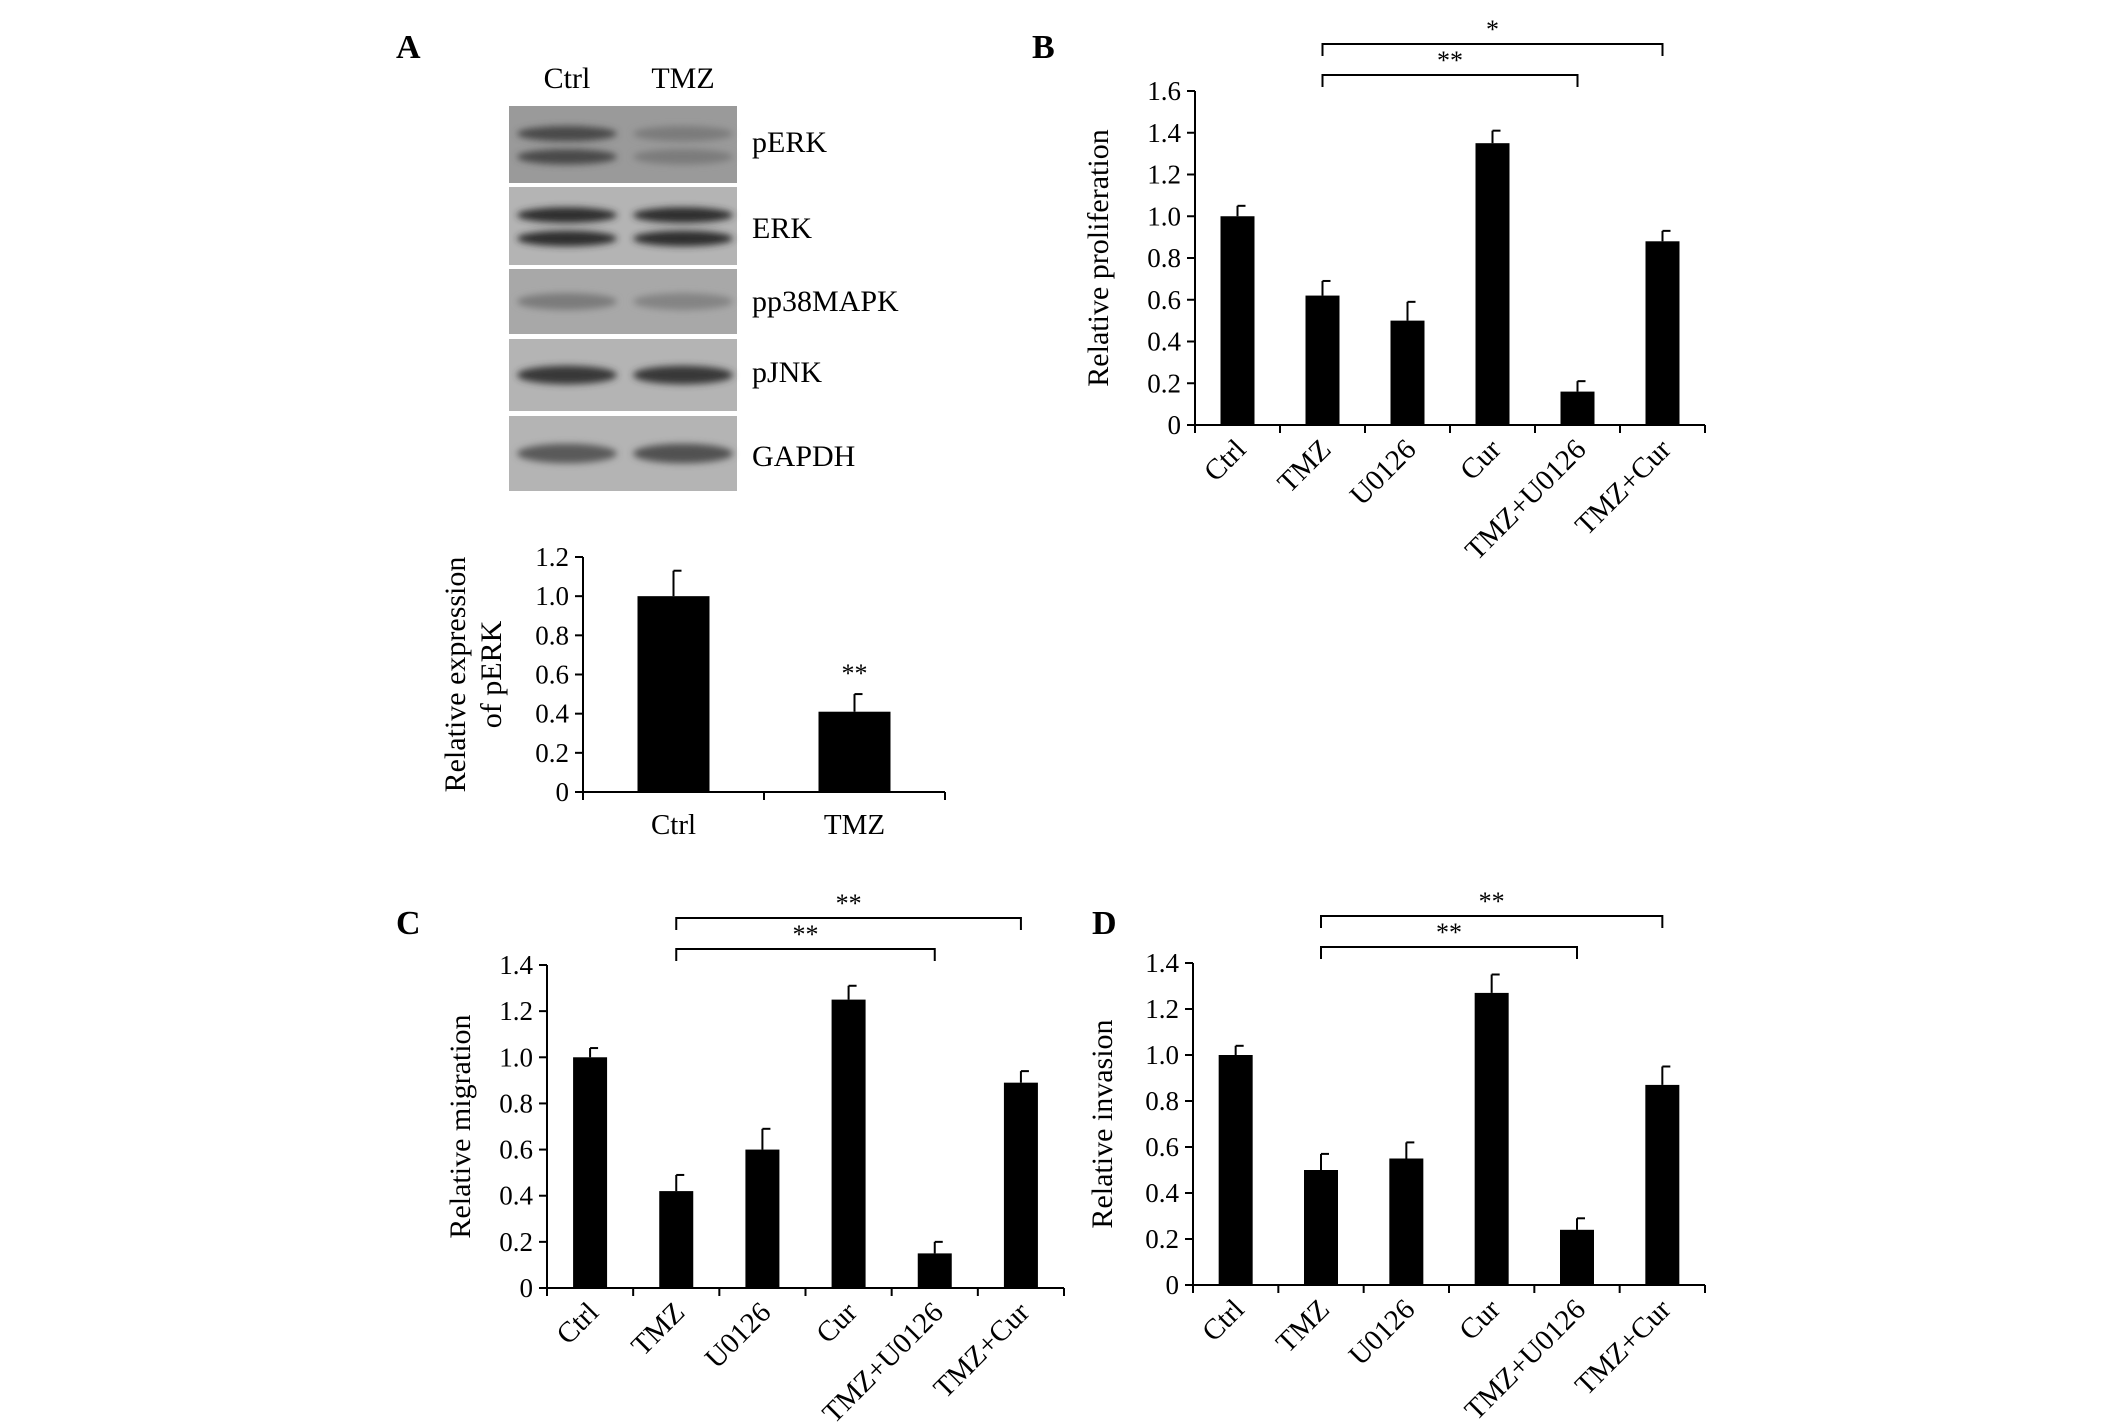 The image size is (2126, 1424). Describe the element at coordinates (408, 47) in the screenshot. I see `panel-letter-a: A` at that location.